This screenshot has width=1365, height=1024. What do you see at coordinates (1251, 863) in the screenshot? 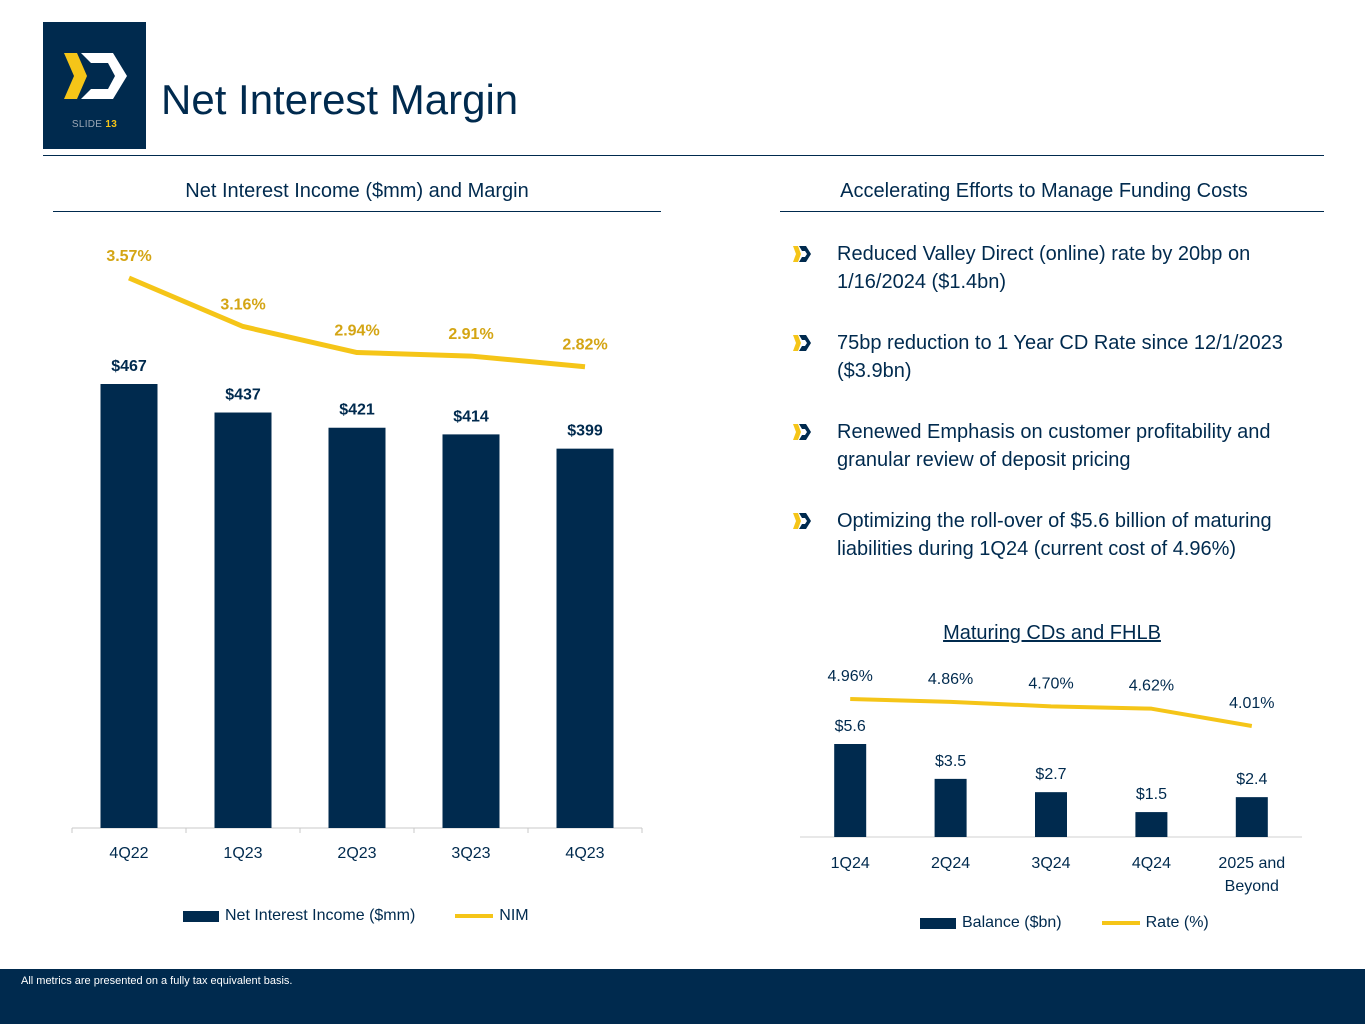
I see `x-tick-label: 2025 and` at bounding box center [1251, 863].